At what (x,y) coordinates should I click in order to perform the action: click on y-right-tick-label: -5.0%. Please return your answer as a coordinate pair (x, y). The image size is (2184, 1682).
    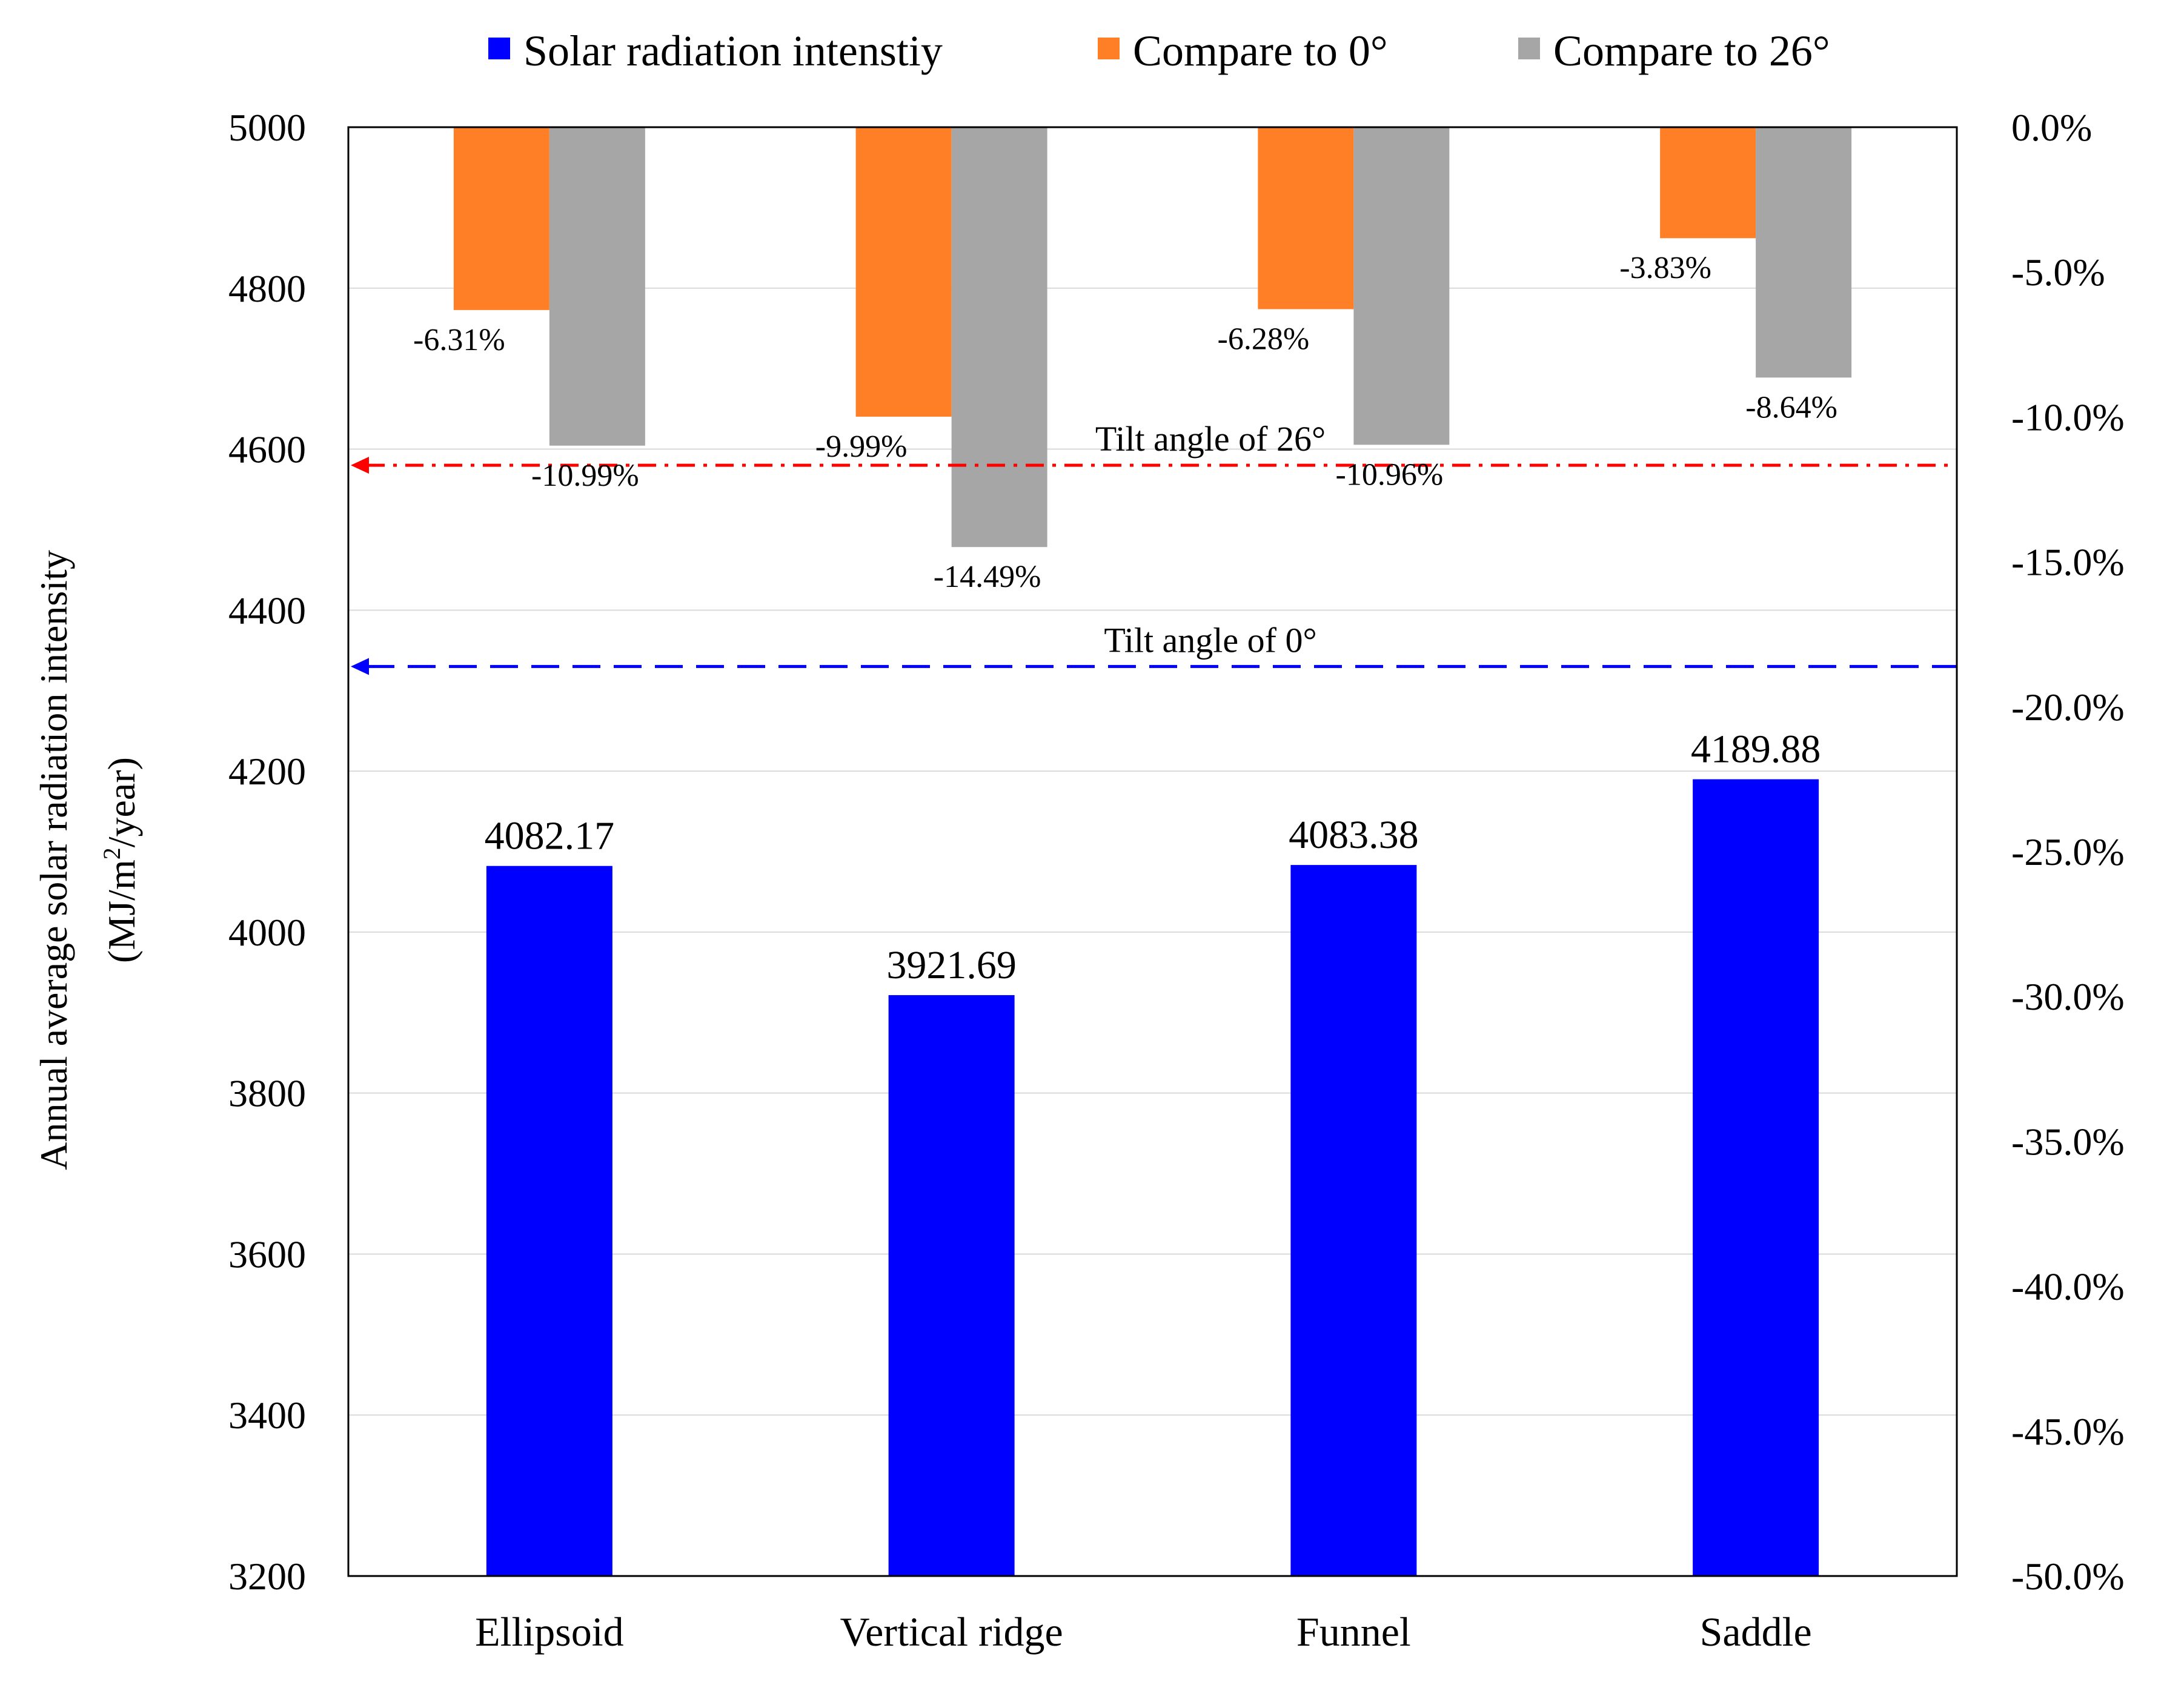
    Looking at the image, I should click on (2058, 272).